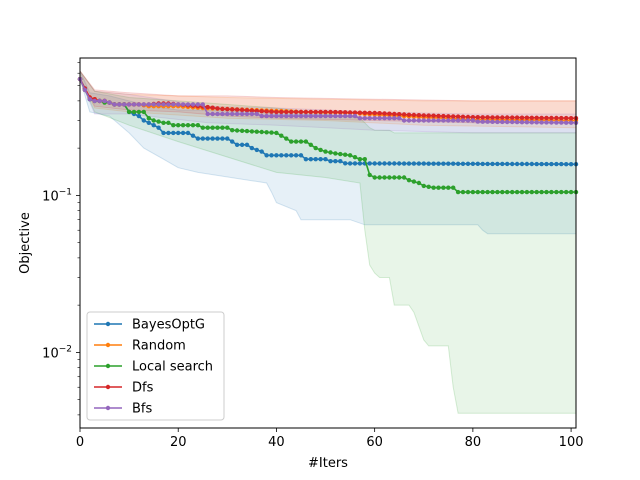 The image size is (640, 480). I want to click on legend-entry-dfs: Dfs, so click(124, 388).